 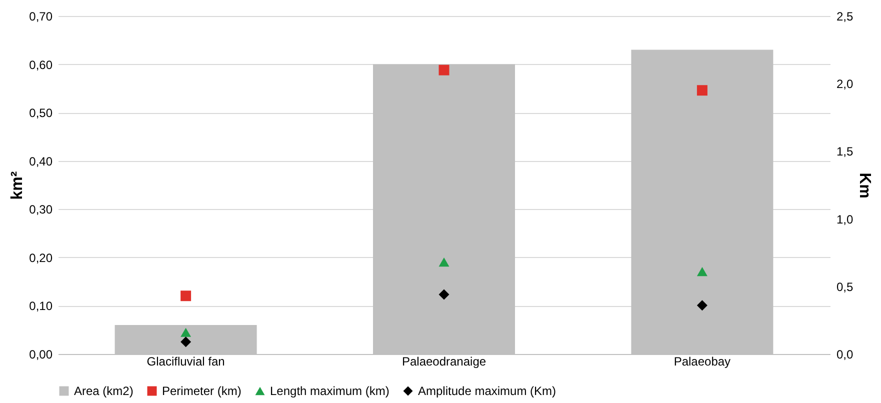 What do you see at coordinates (41, 355) in the screenshot?
I see `y-tick-label: 0,00` at bounding box center [41, 355].